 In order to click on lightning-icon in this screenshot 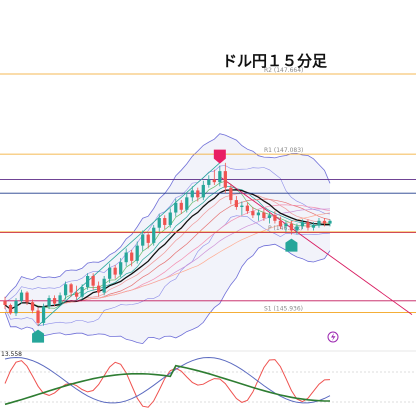, I will do `click(333, 337)`.